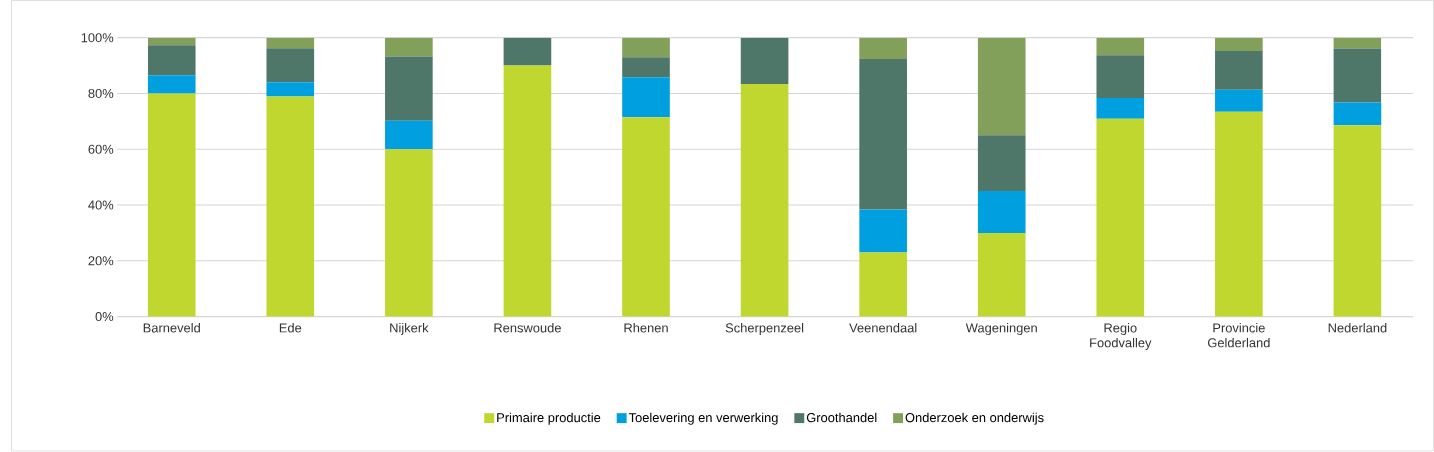 The width and height of the screenshot is (1434, 452). Describe the element at coordinates (101, 205) in the screenshot. I see `y-tick-label: 40%` at that location.